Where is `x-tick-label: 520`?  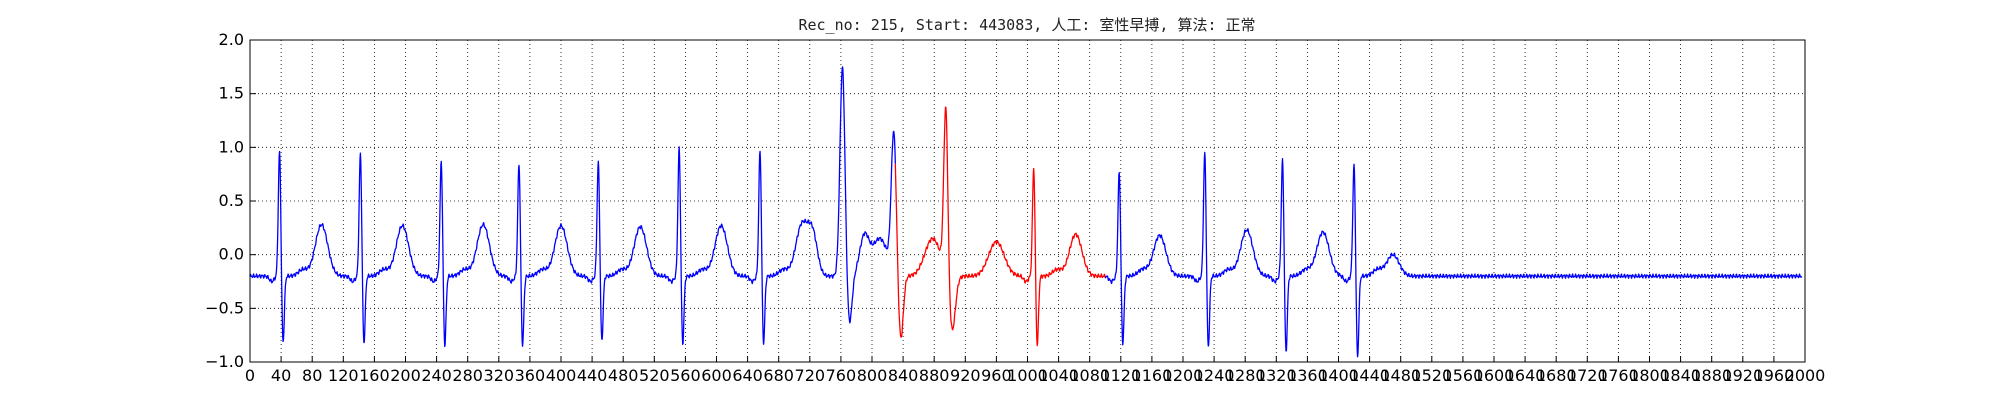
x-tick-label: 520 is located at coordinates (654, 375).